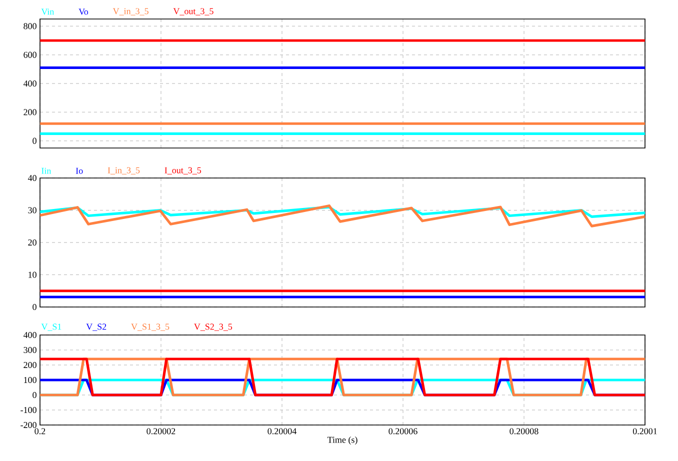 Image resolution: width=678 pixels, height=461 pixels. What do you see at coordinates (47, 171) in the screenshot?
I see `text: Iin` at bounding box center [47, 171].